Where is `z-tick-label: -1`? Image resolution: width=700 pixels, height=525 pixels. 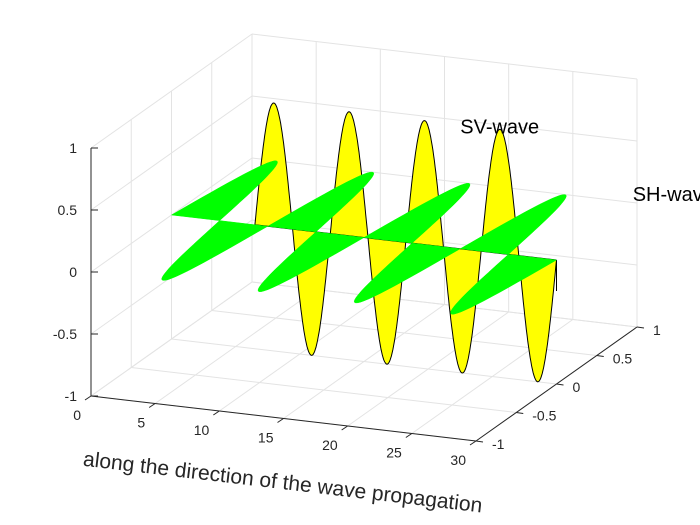
z-tick-label: -1 is located at coordinates (71, 396).